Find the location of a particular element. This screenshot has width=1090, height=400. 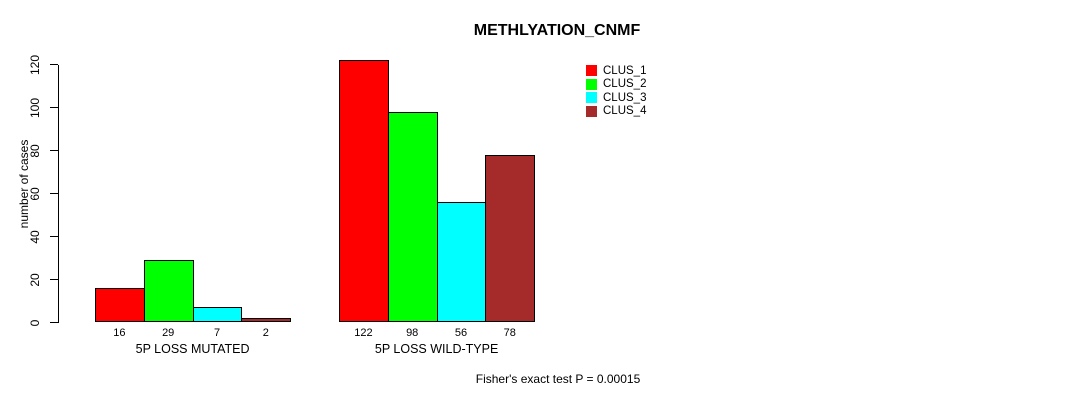

legend-item-clus_3: CLUS_3 is located at coordinates (616, 98).